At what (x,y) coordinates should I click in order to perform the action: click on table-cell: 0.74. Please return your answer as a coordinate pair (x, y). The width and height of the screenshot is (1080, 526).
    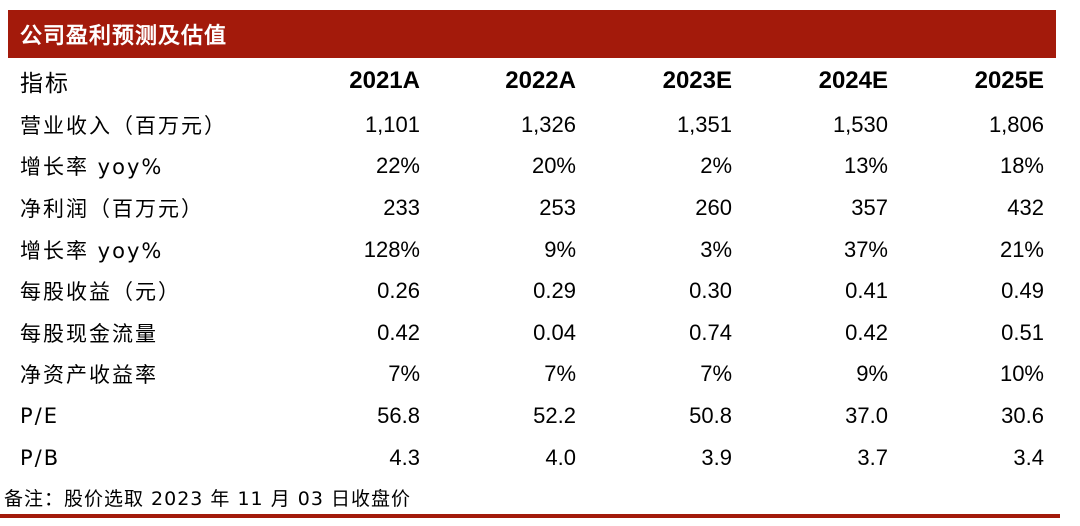
    Looking at the image, I should click on (710, 332).